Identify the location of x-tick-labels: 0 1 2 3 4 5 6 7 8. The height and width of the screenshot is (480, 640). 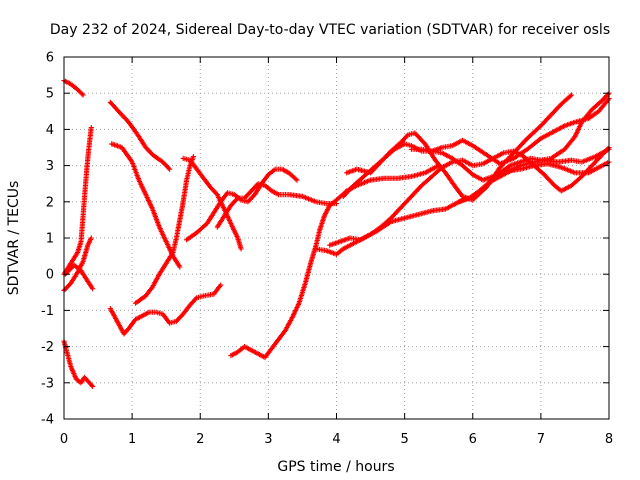
(336, 439).